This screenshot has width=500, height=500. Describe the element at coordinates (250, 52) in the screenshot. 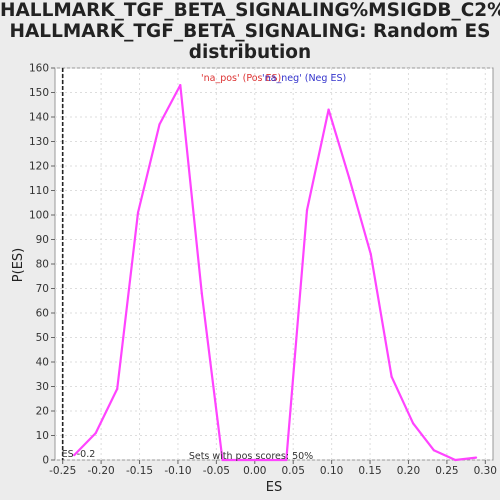

I see `chart-title-line-3: distribution` at that location.